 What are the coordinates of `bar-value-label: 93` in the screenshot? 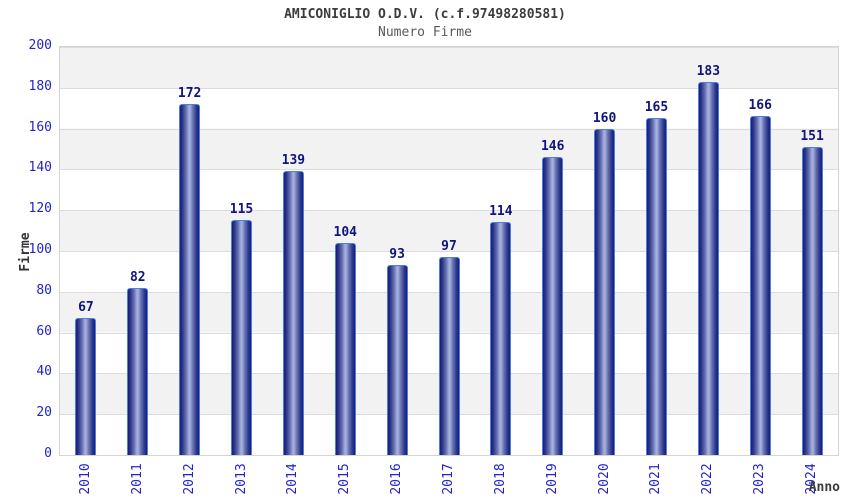 It's located at (397, 255).